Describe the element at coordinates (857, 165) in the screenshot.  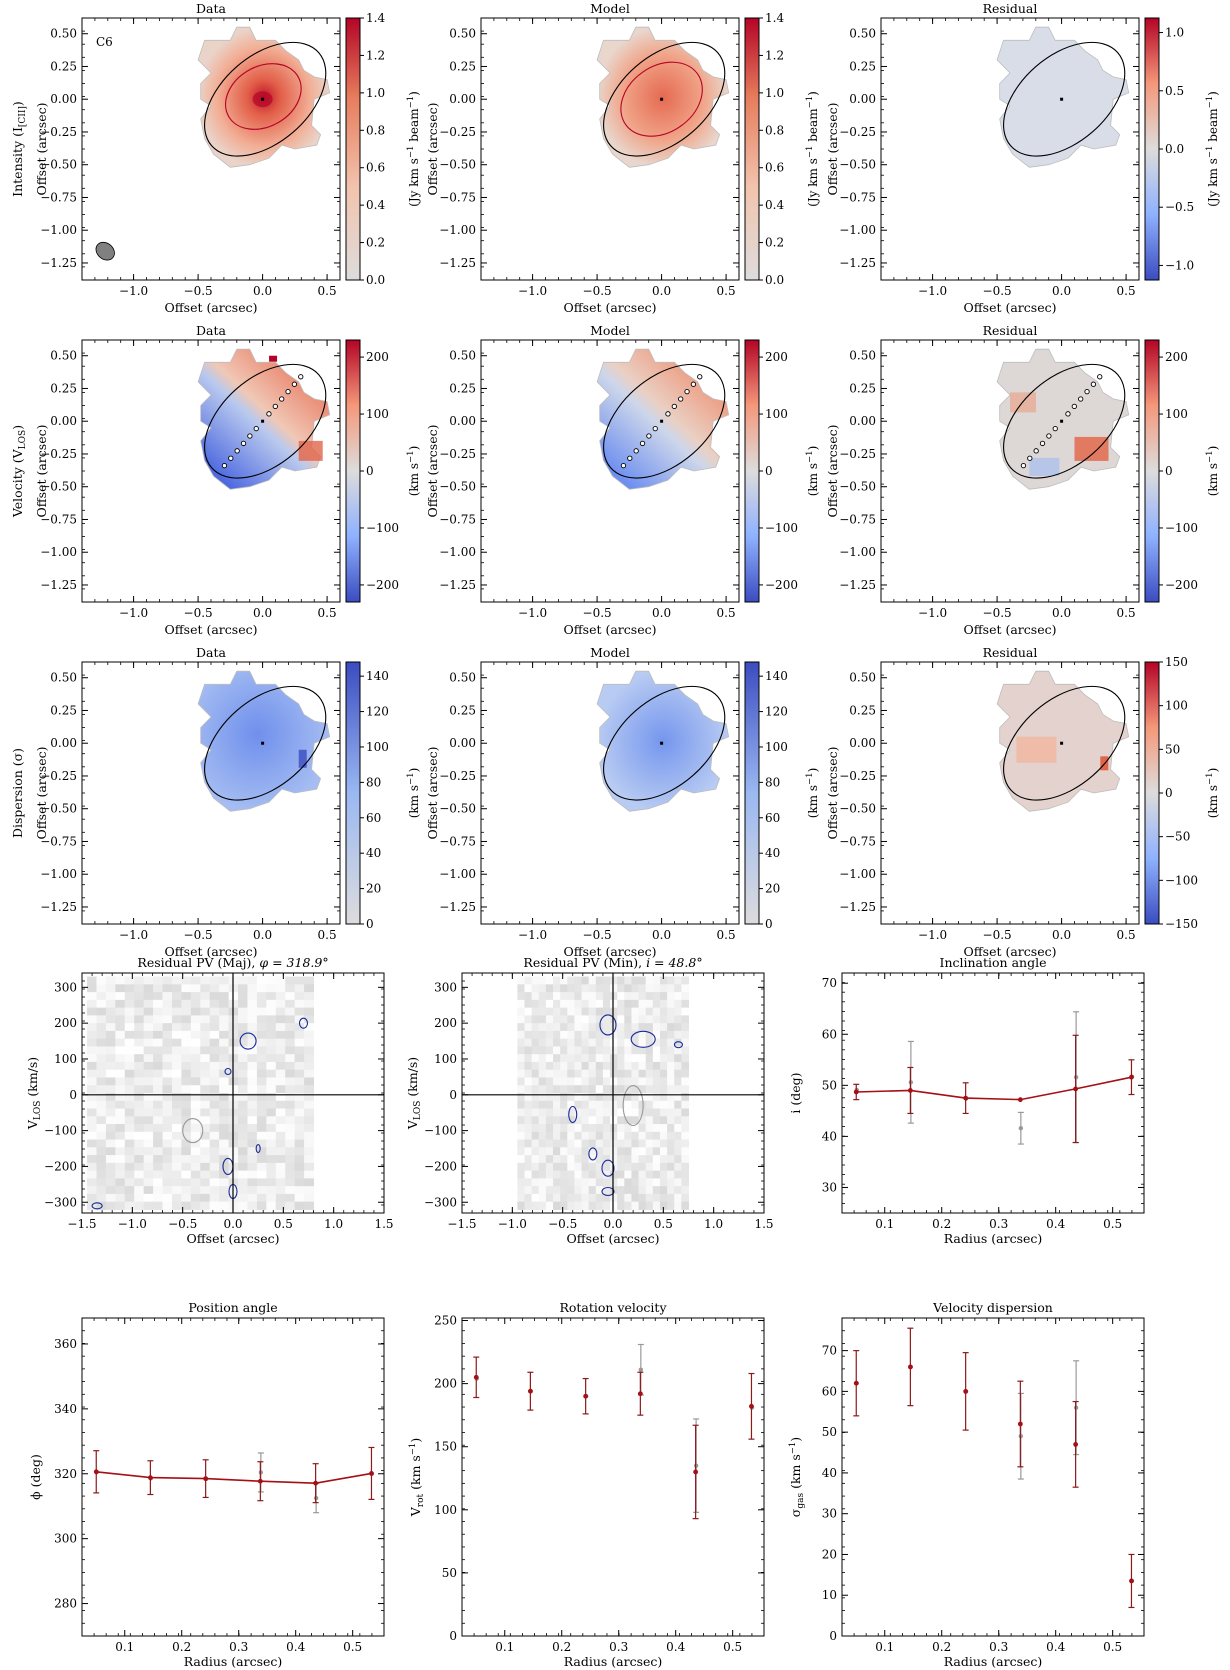
I see `y-tick-label: −0.50` at that location.